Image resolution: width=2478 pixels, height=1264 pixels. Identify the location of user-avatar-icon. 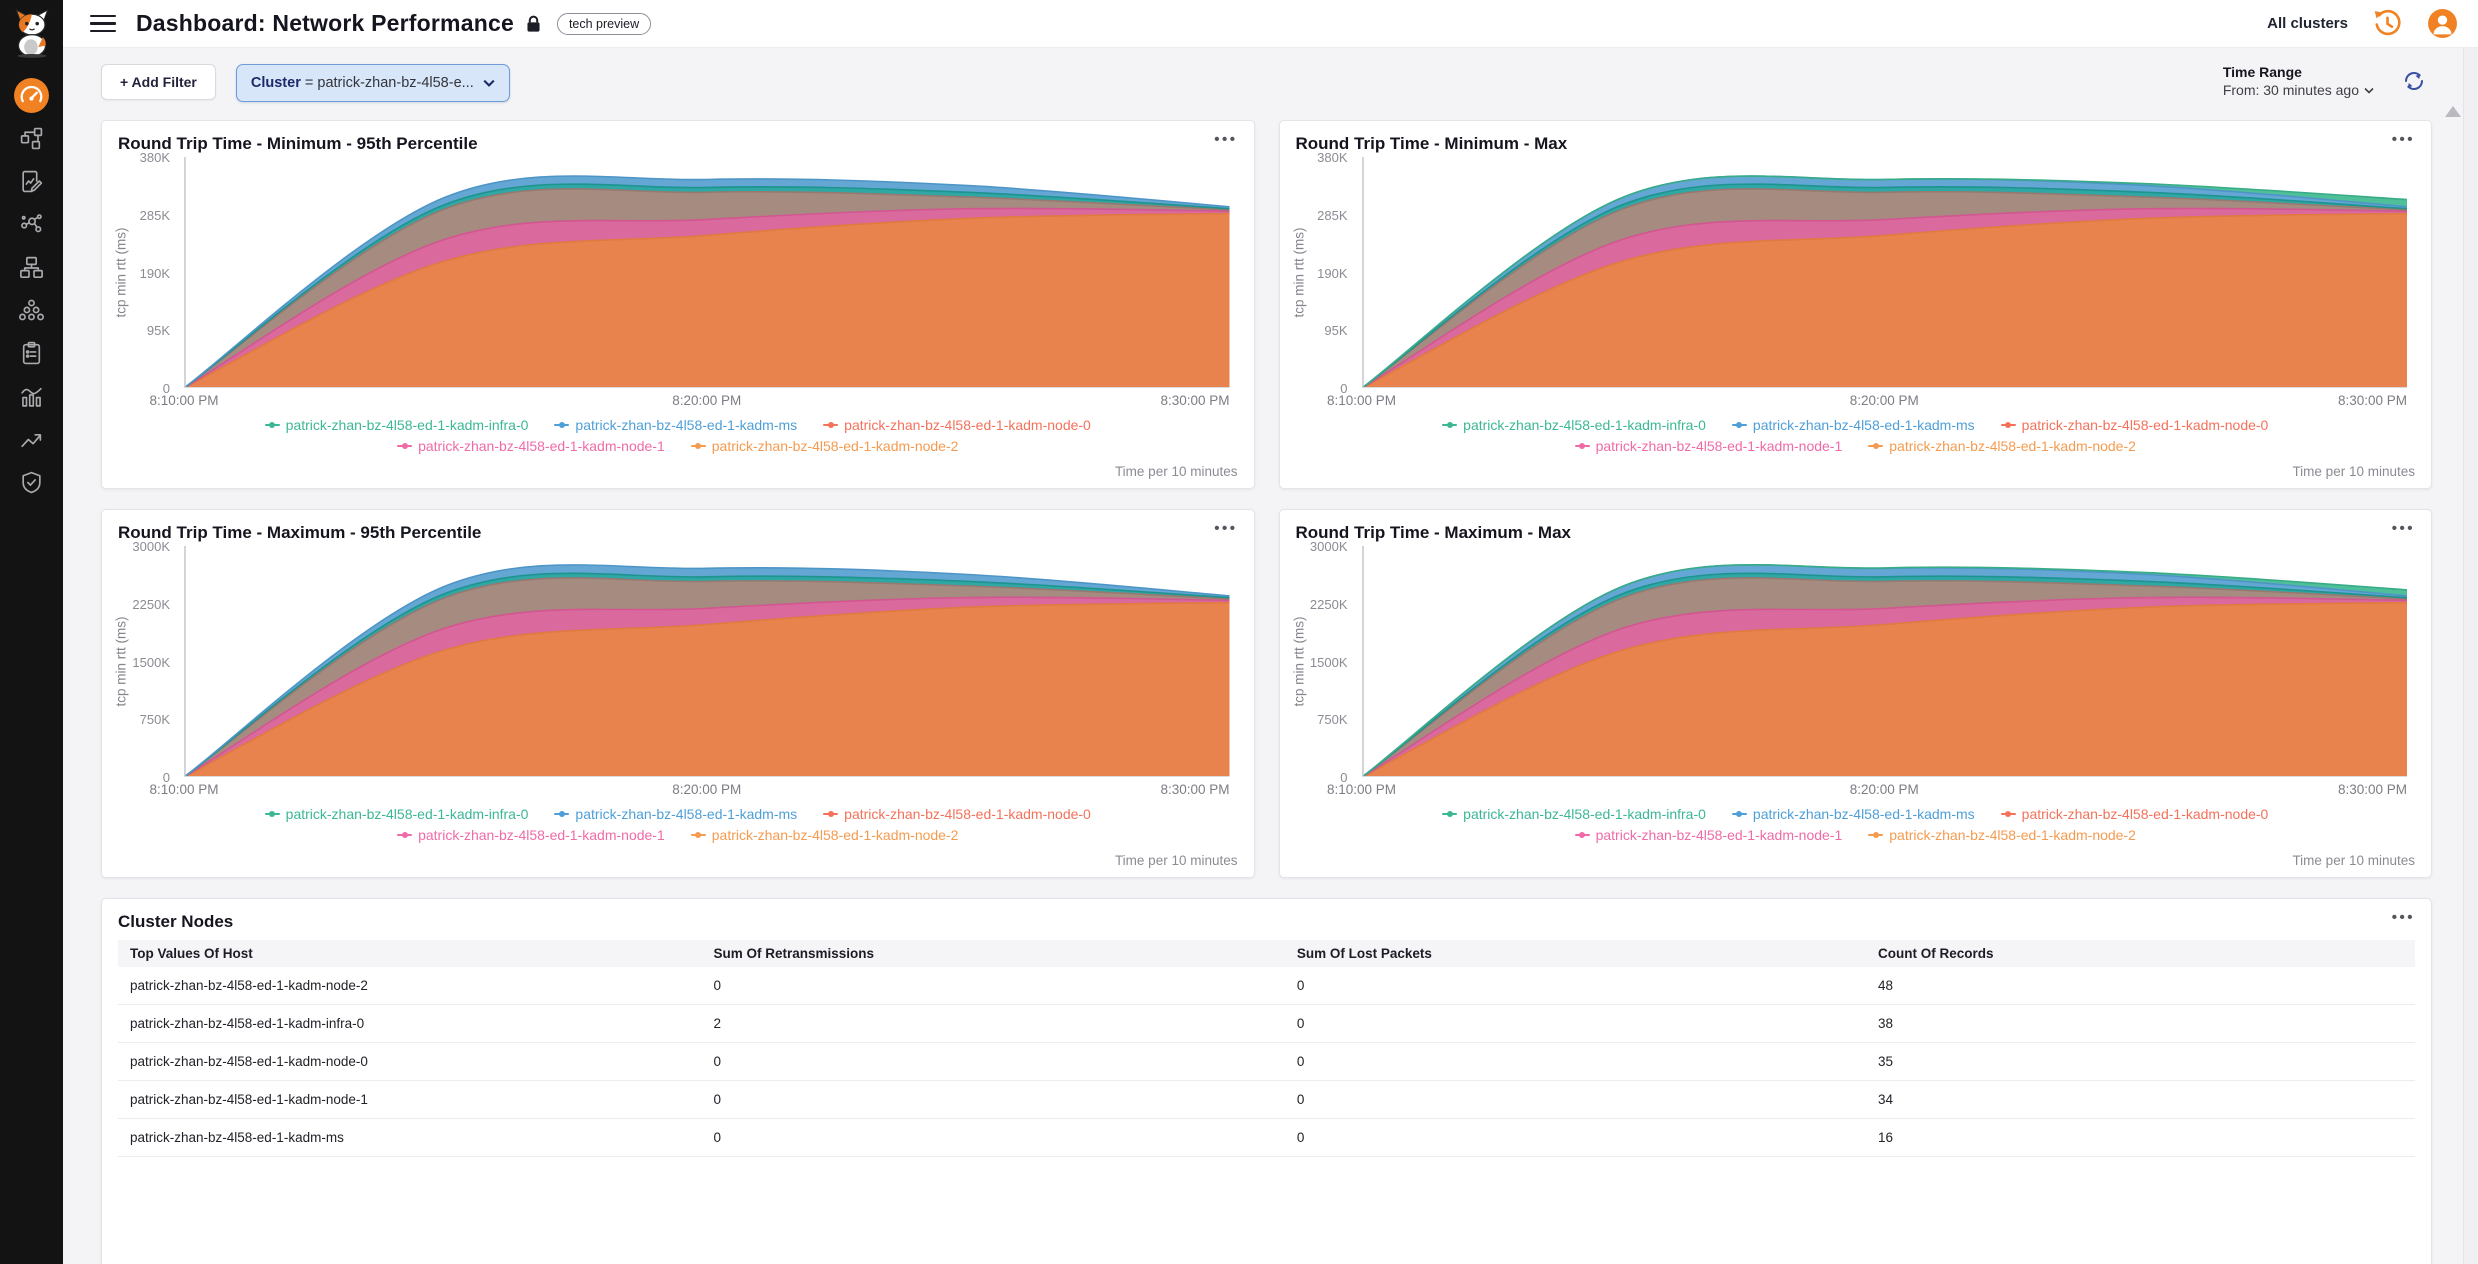
(2442, 23).